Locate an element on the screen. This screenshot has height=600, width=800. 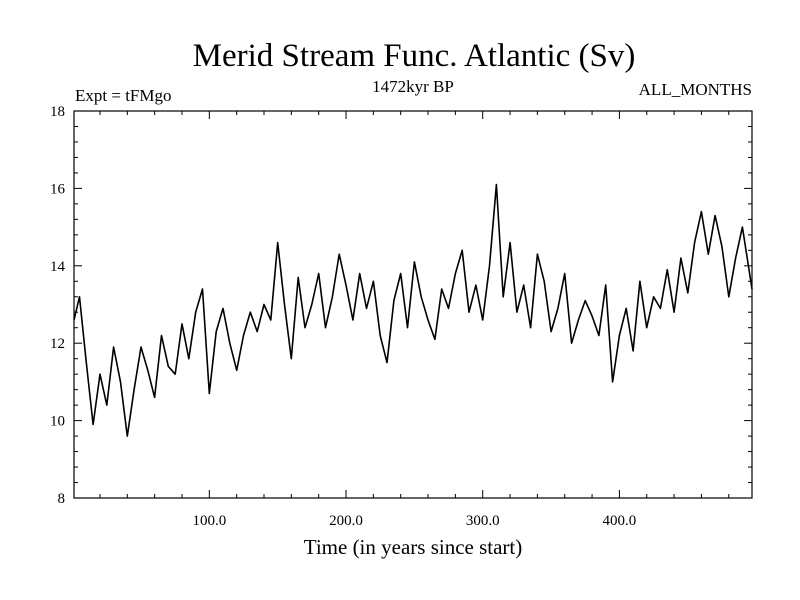
y-tick-label: 14 is located at coordinates (58, 267).